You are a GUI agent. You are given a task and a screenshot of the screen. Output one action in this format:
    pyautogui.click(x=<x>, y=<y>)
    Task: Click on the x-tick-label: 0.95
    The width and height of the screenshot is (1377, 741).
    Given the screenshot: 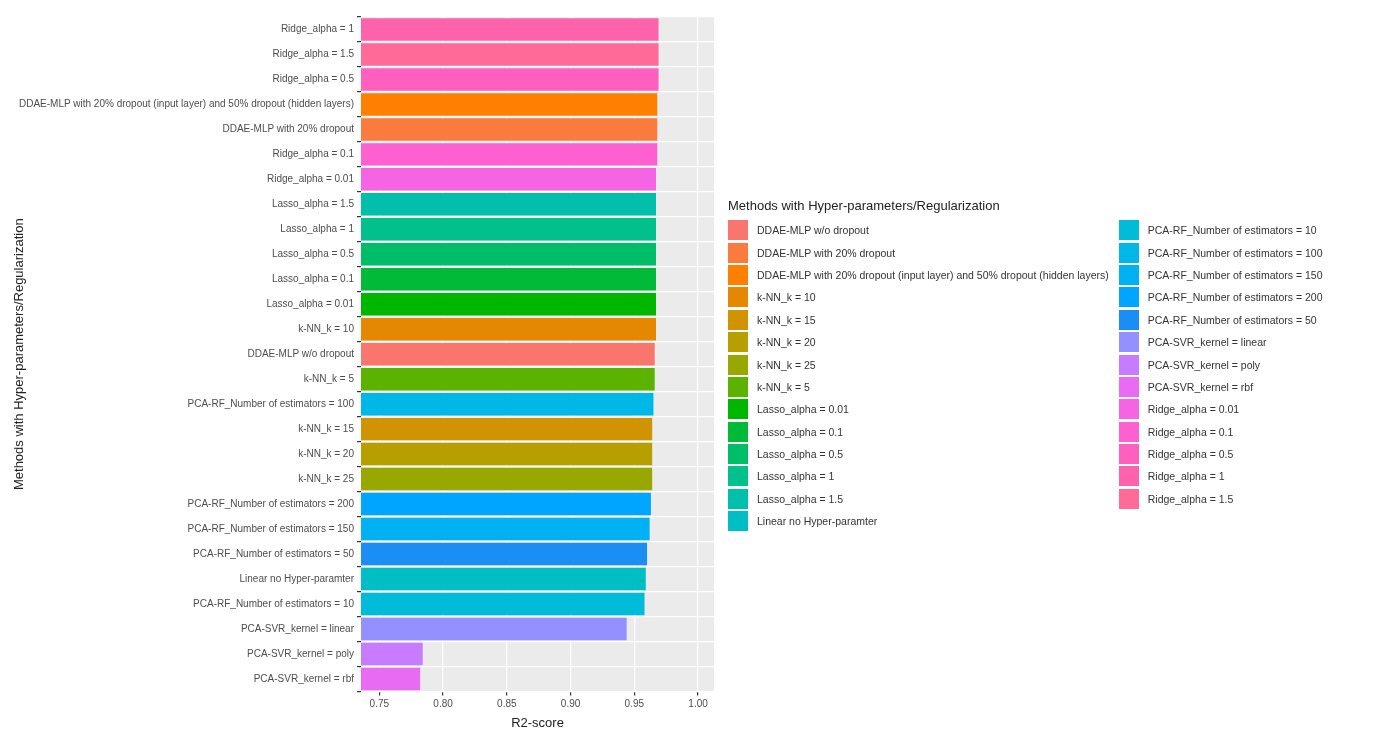 What is the action you would take?
    pyautogui.click(x=634, y=704)
    